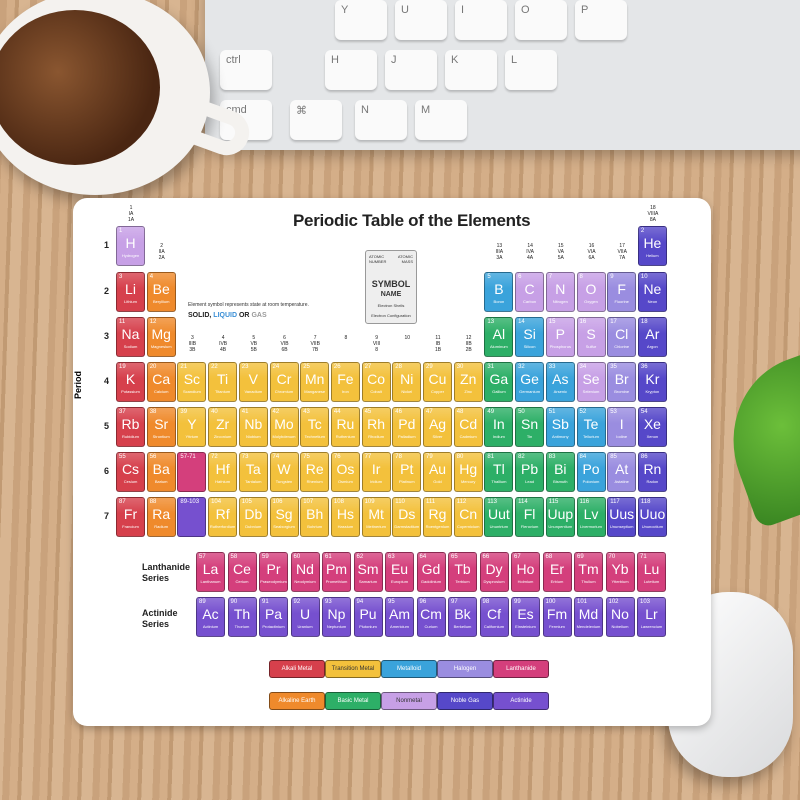 The height and width of the screenshot is (800, 800). I want to click on element-symbol: In, so click(499, 424).